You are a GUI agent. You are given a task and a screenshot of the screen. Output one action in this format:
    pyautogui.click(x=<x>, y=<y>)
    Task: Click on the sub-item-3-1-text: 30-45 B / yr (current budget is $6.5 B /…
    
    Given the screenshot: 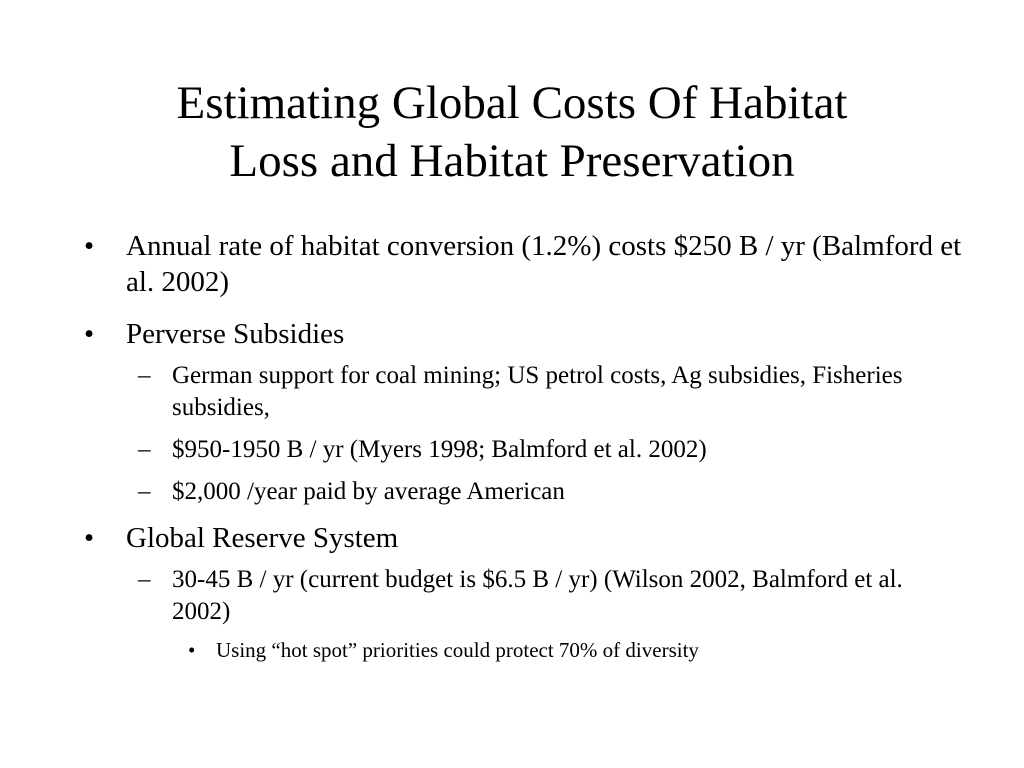 What is the action you would take?
    pyautogui.click(x=537, y=595)
    